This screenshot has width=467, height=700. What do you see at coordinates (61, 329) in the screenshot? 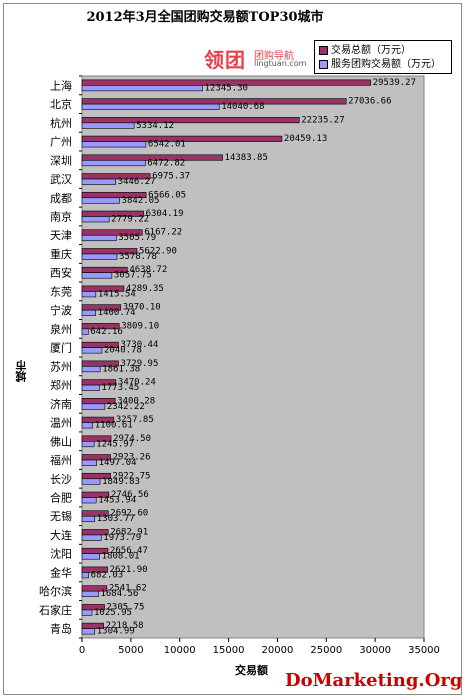
I see `category-label: 泉州` at bounding box center [61, 329].